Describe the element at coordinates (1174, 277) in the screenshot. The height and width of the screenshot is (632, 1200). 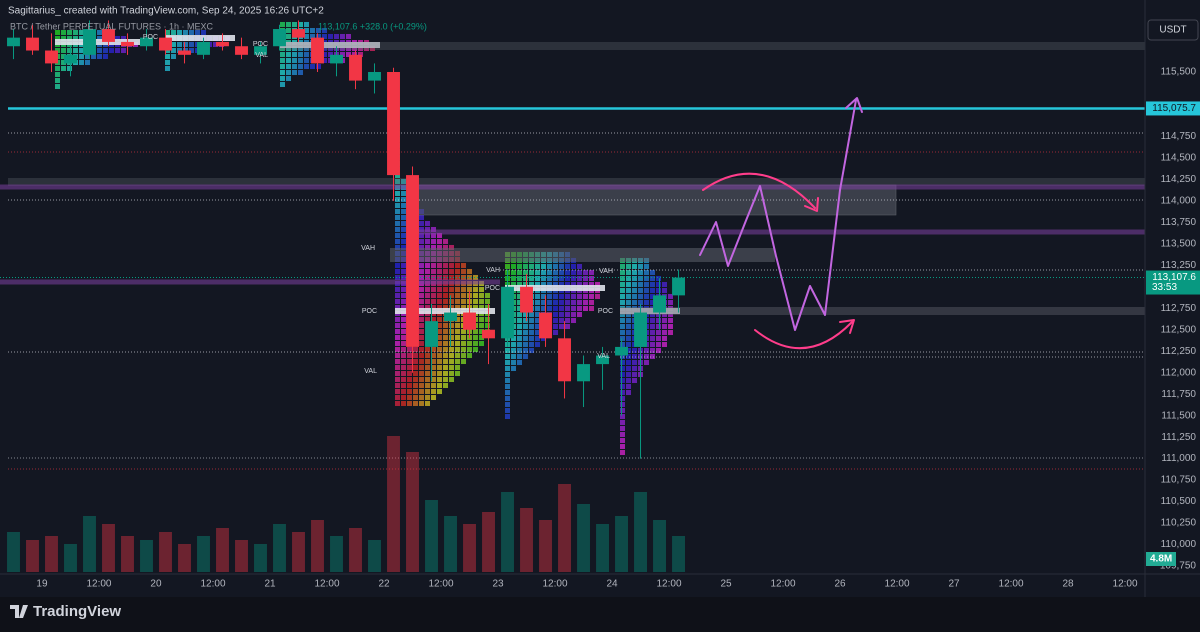
I see `last-price-label: 113,107.6` at that location.